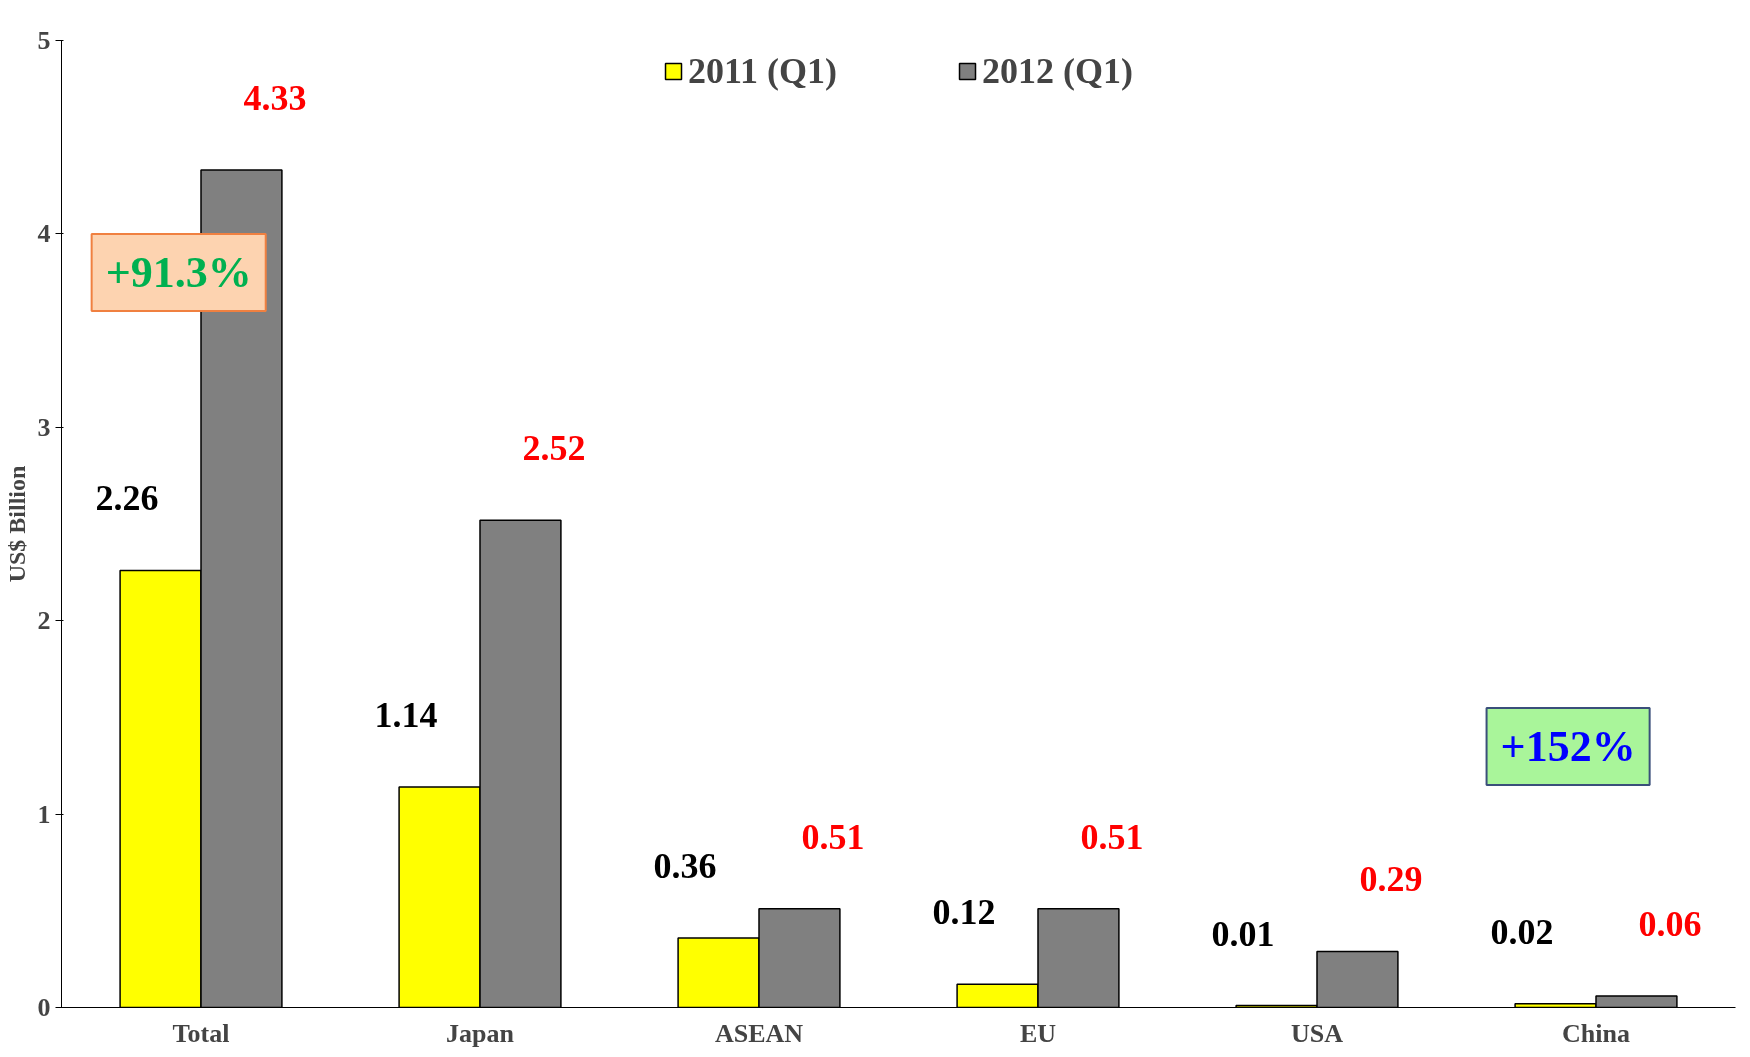 Image resolution: width=1750 pixels, height=1057 pixels. What do you see at coordinates (964, 912) in the screenshot?
I see `data-label: 0.12` at bounding box center [964, 912].